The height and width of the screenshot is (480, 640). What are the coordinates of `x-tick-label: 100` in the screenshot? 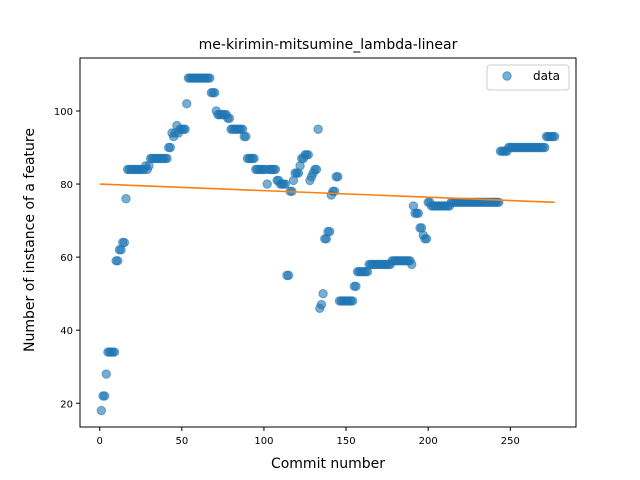 It's located at (263, 441).